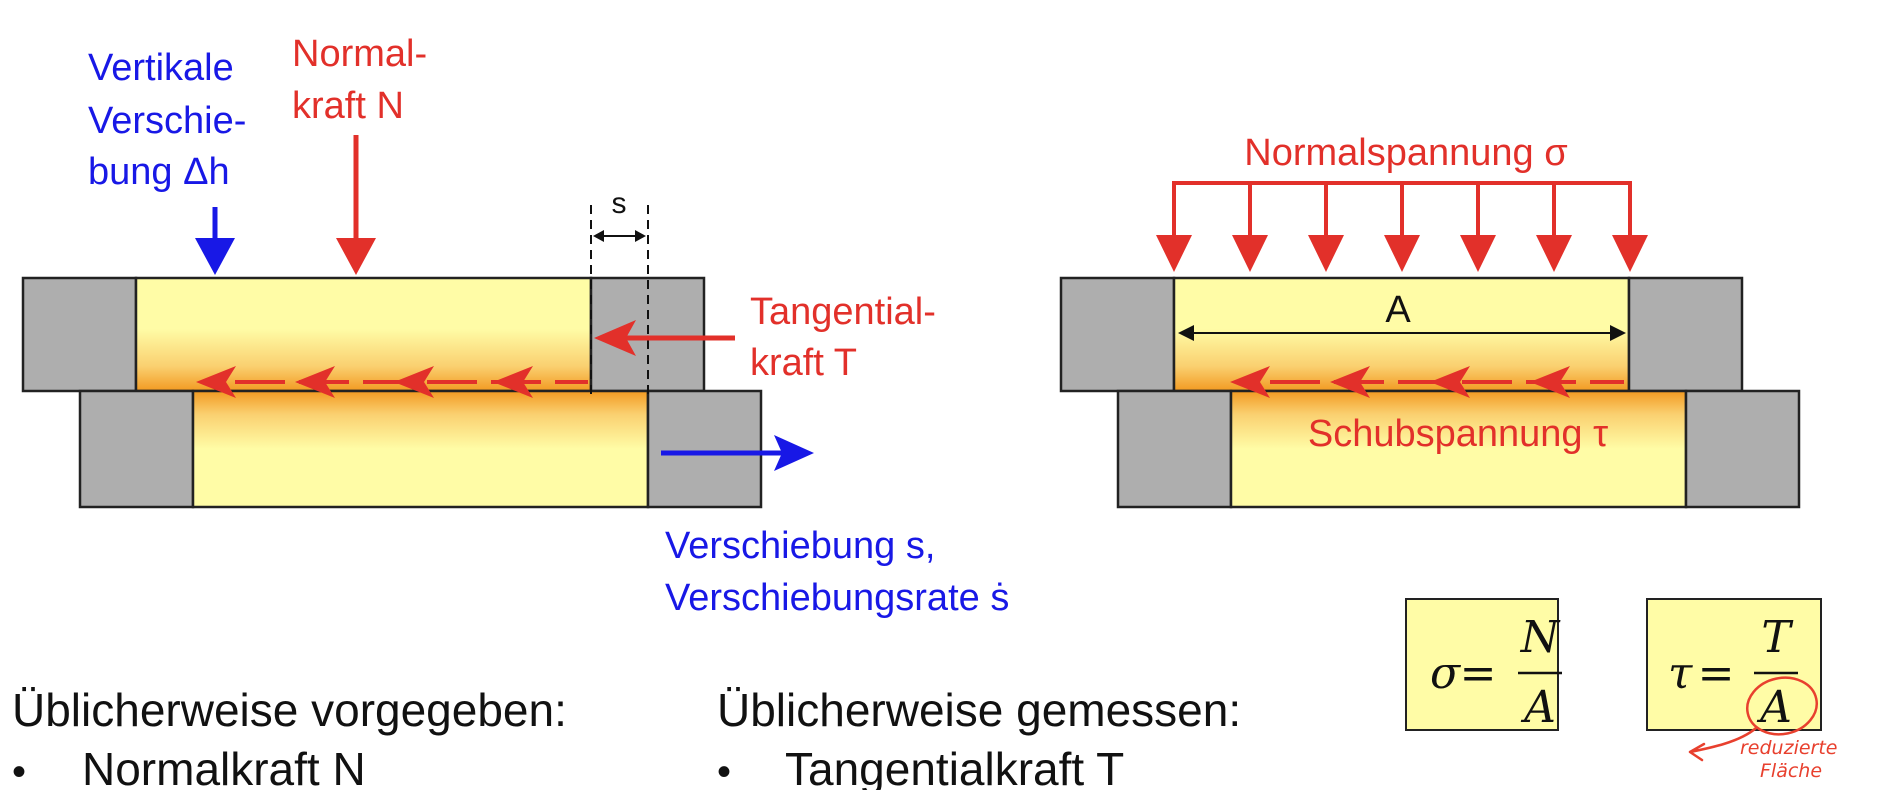  What do you see at coordinates (356, 256) in the screenshot?
I see `normal-force-arrow-head` at bounding box center [356, 256].